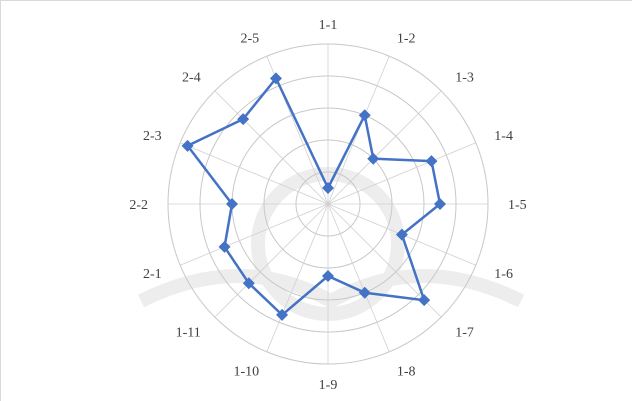 This screenshot has width=632, height=401. What do you see at coordinates (503, 274) in the screenshot?
I see `category-label: 1-6` at bounding box center [503, 274].